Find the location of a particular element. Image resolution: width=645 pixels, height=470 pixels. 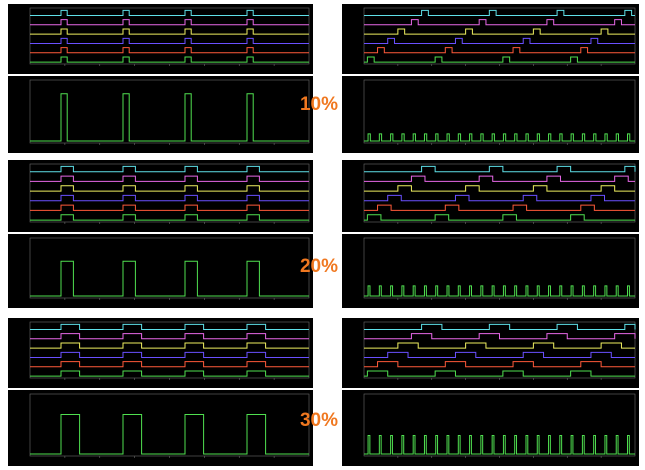

row3-right-phases-chart is located at coordinates (499, 350).